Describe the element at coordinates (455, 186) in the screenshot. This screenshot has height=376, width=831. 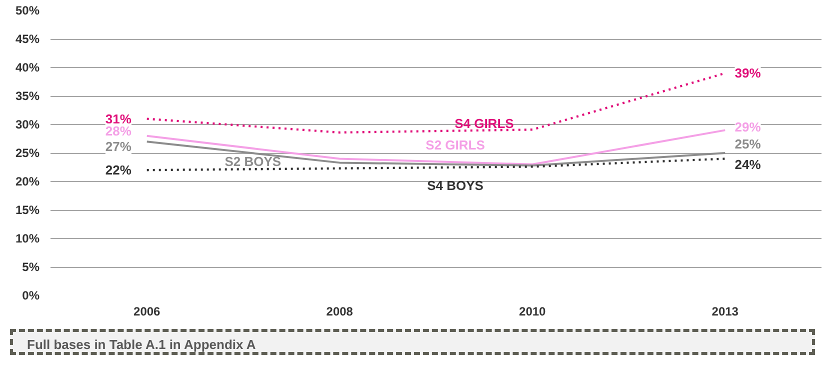
I see `series-label: S4 BOYS` at that location.